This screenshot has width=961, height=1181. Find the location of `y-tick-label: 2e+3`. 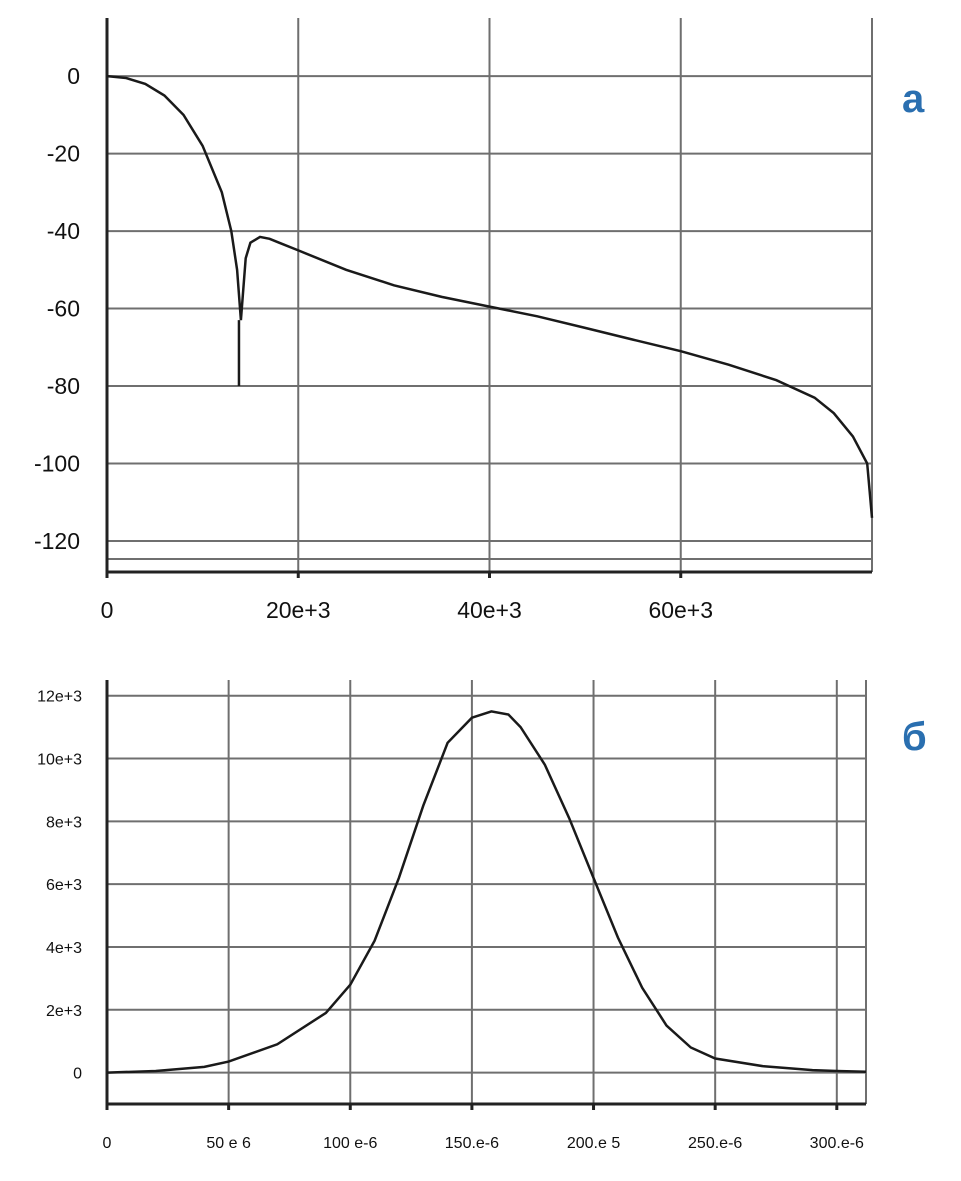

y-tick-label: 2e+3 is located at coordinates (64, 1011).